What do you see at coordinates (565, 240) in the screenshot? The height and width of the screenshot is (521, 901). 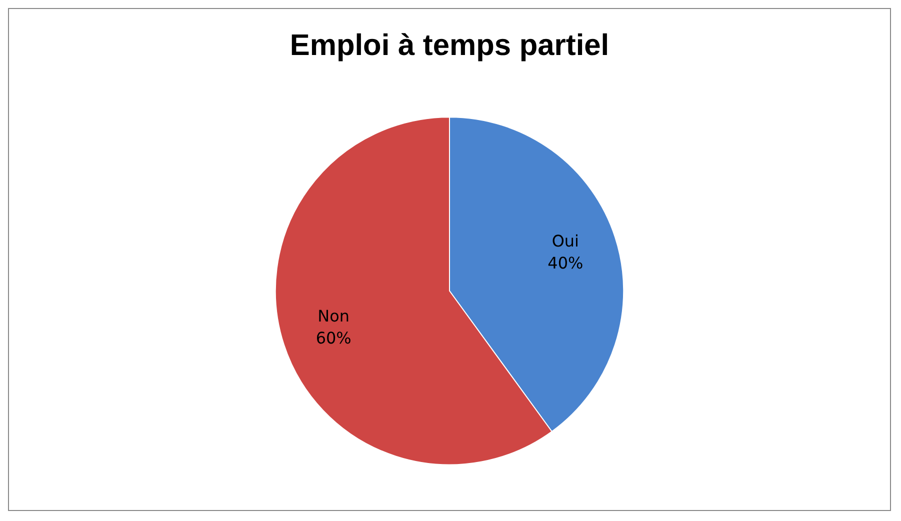 I see `slice-label: Oui` at bounding box center [565, 240].